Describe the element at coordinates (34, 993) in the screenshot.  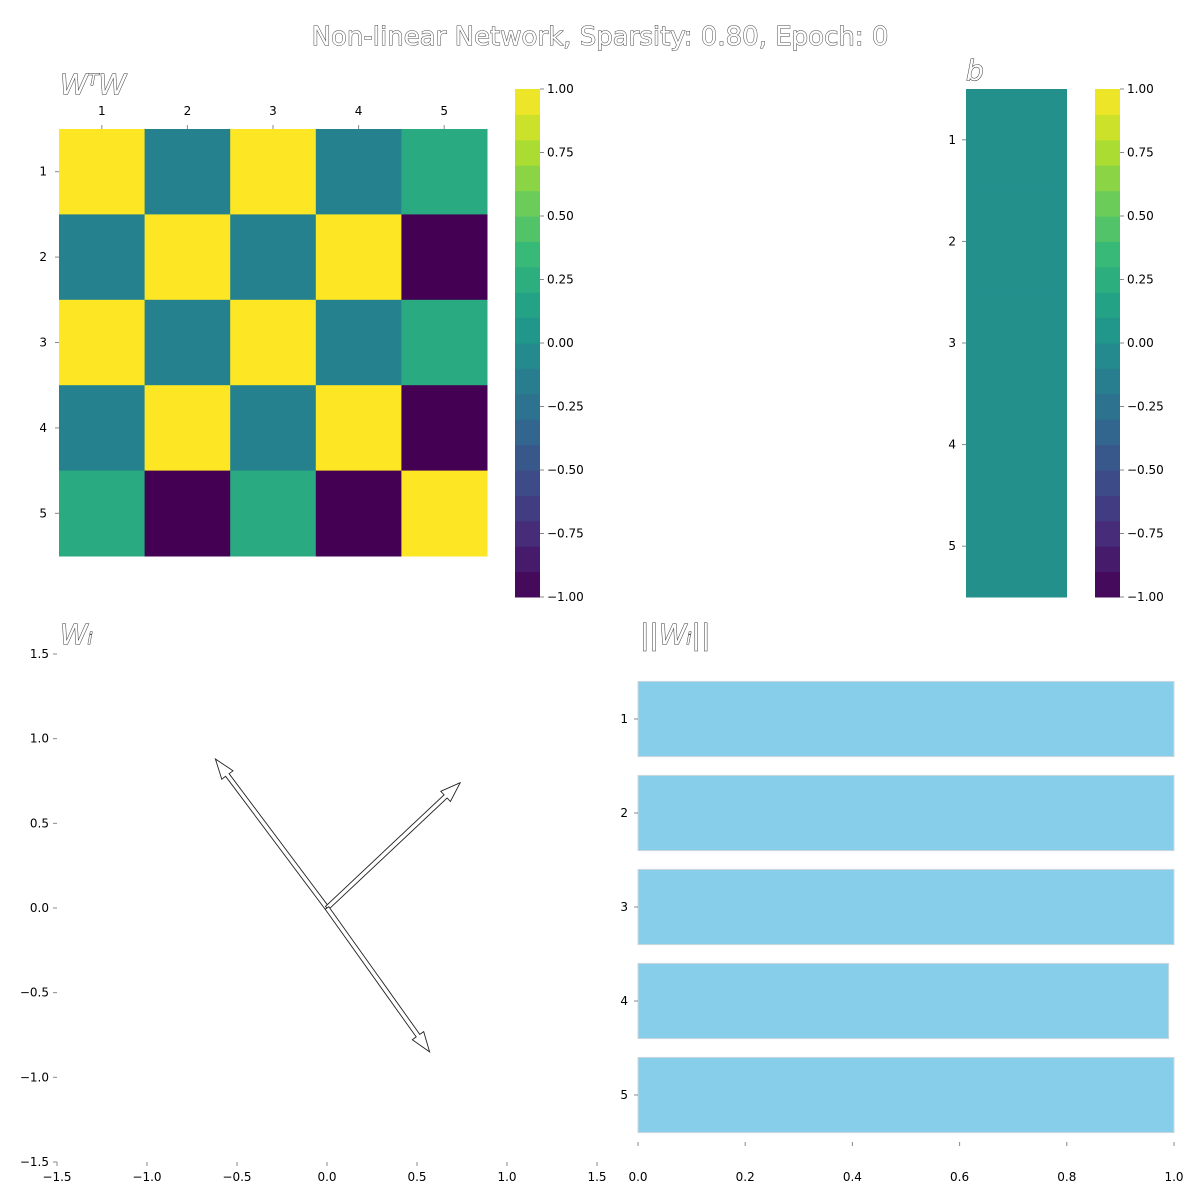
I see `y-tick-label: −0.5` at that location.